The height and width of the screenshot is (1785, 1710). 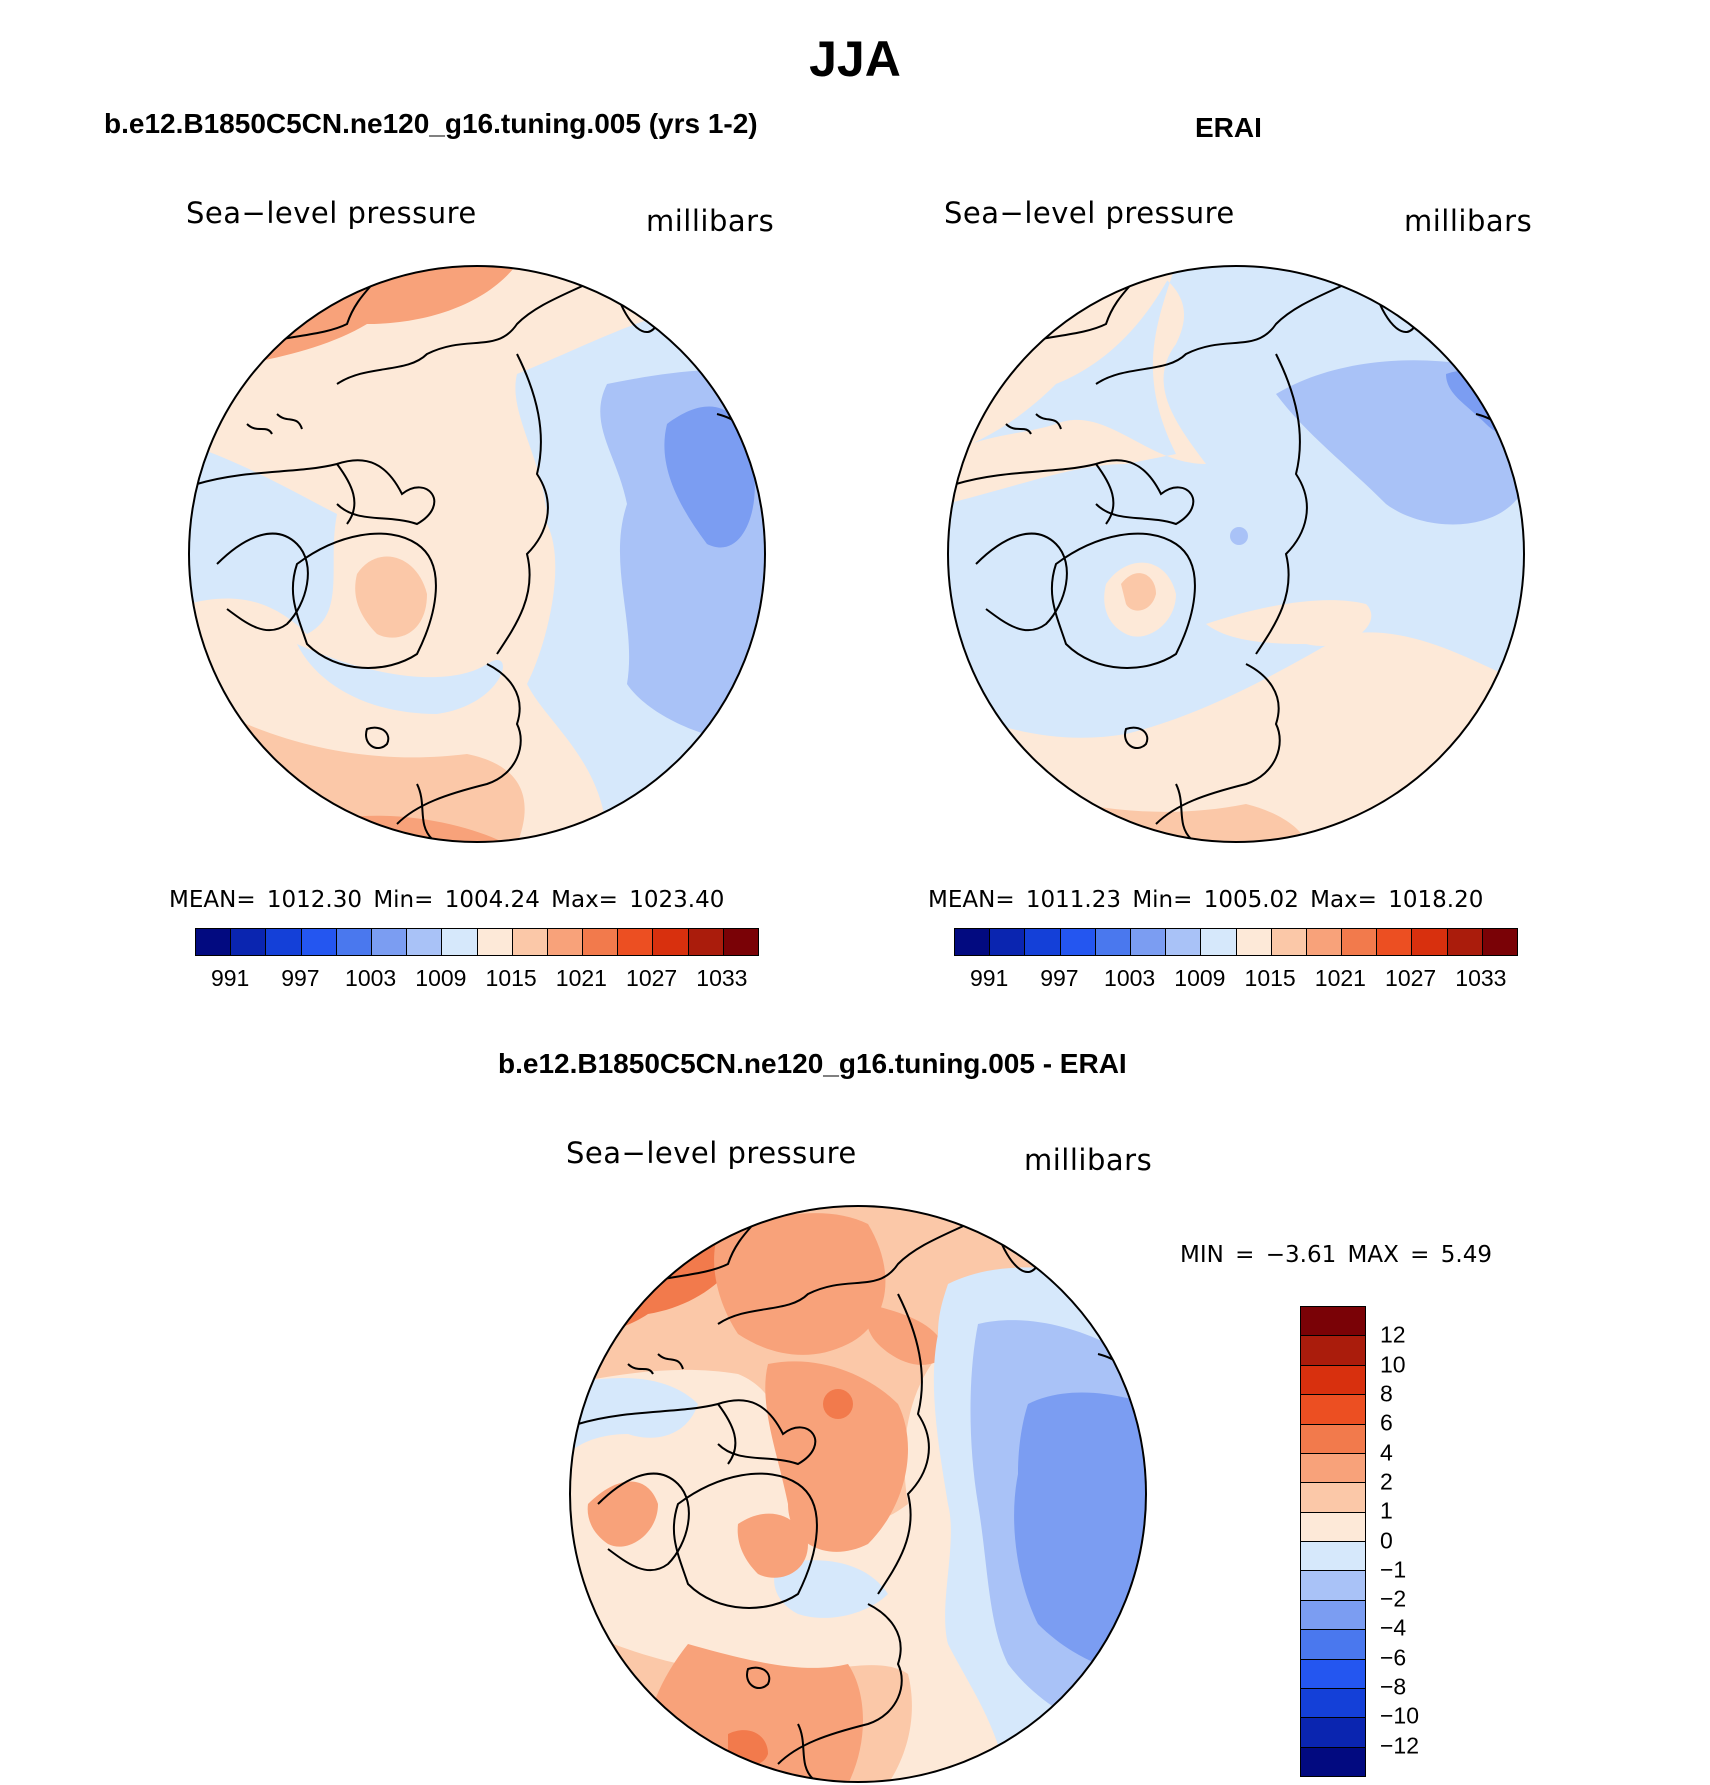 What do you see at coordinates (1393, 1598) in the screenshot?
I see `colorbar-label: −2` at bounding box center [1393, 1598].